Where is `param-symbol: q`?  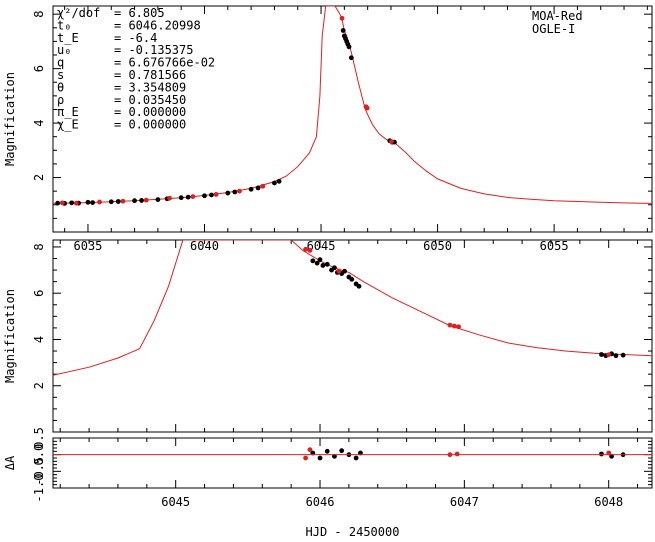 param-symbol: q is located at coordinates (60, 63).